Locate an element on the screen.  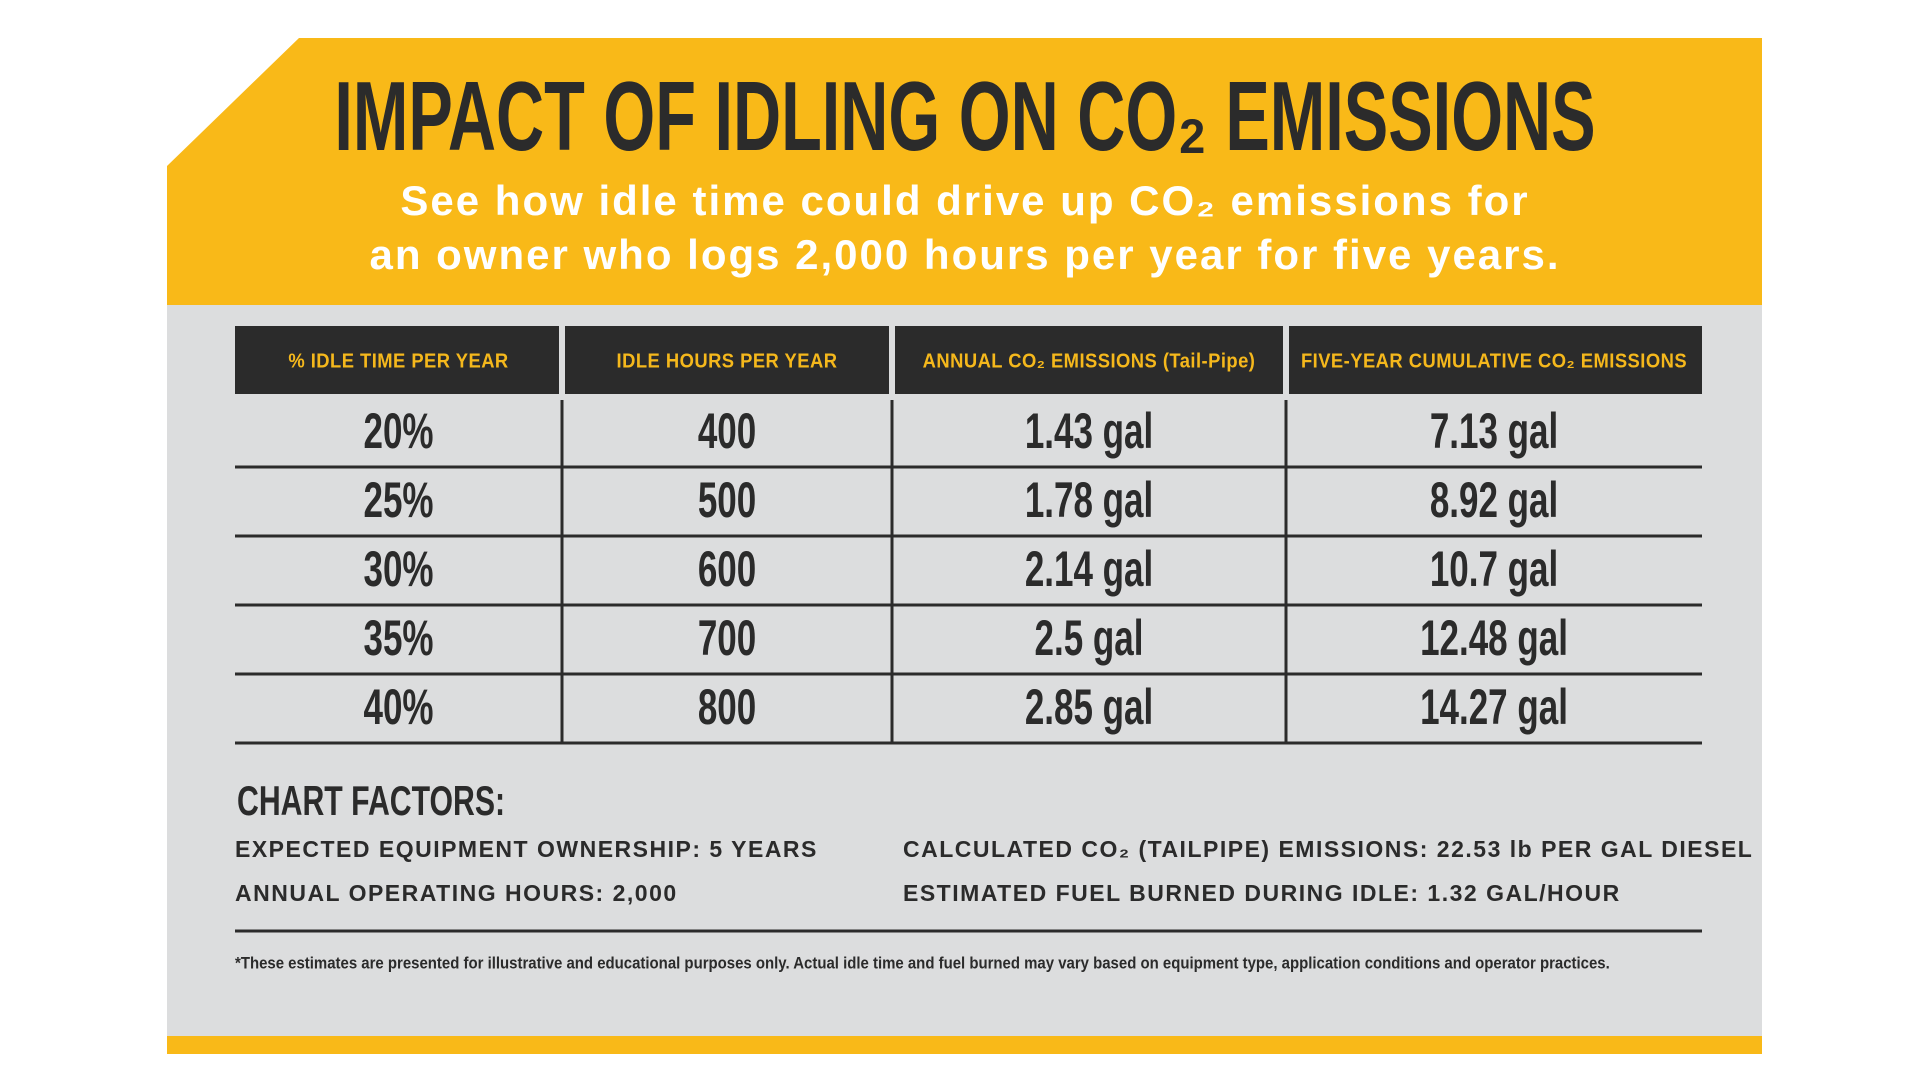
table-cell: 600 is located at coordinates (727, 570).